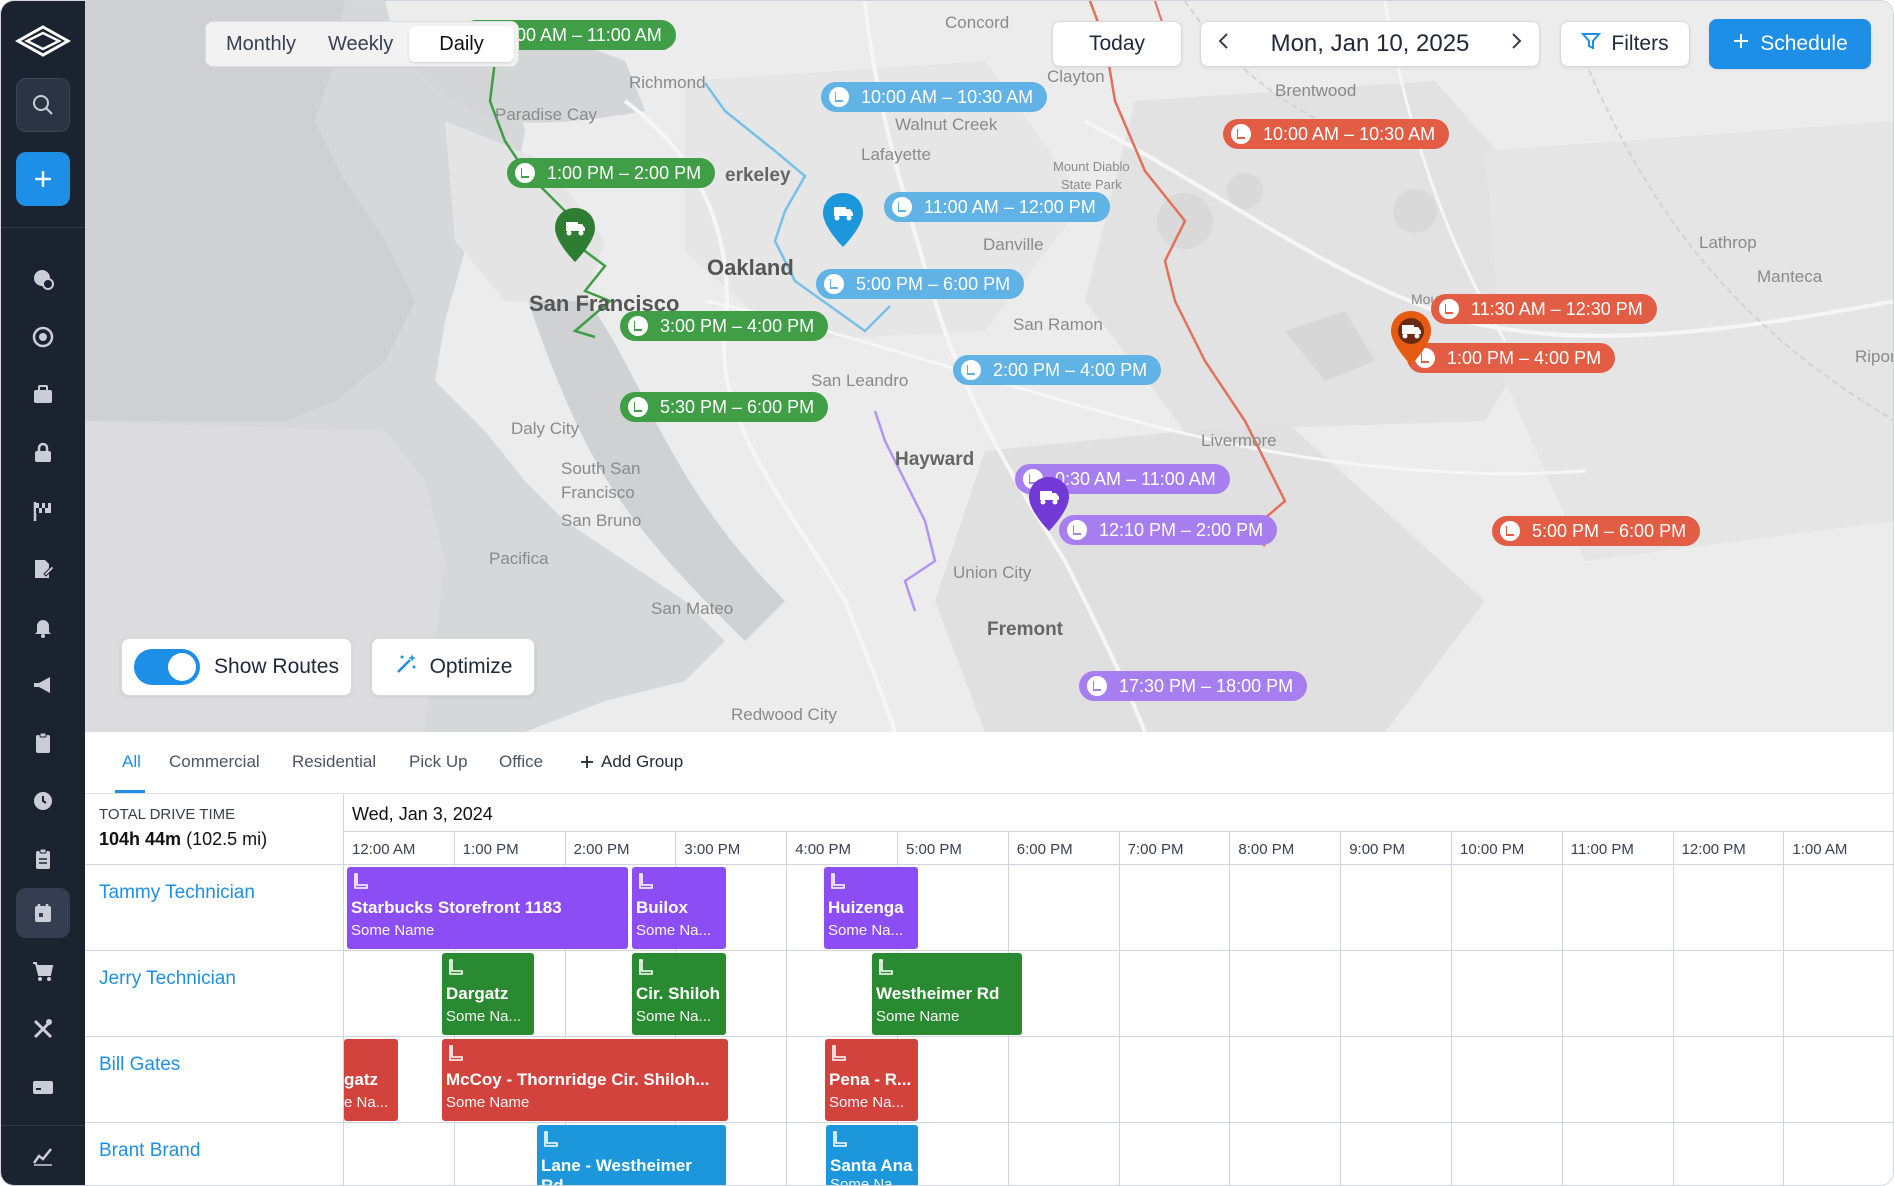 The height and width of the screenshot is (1186, 1894). What do you see at coordinates (43, 279) in the screenshot?
I see `nav-finance` at bounding box center [43, 279].